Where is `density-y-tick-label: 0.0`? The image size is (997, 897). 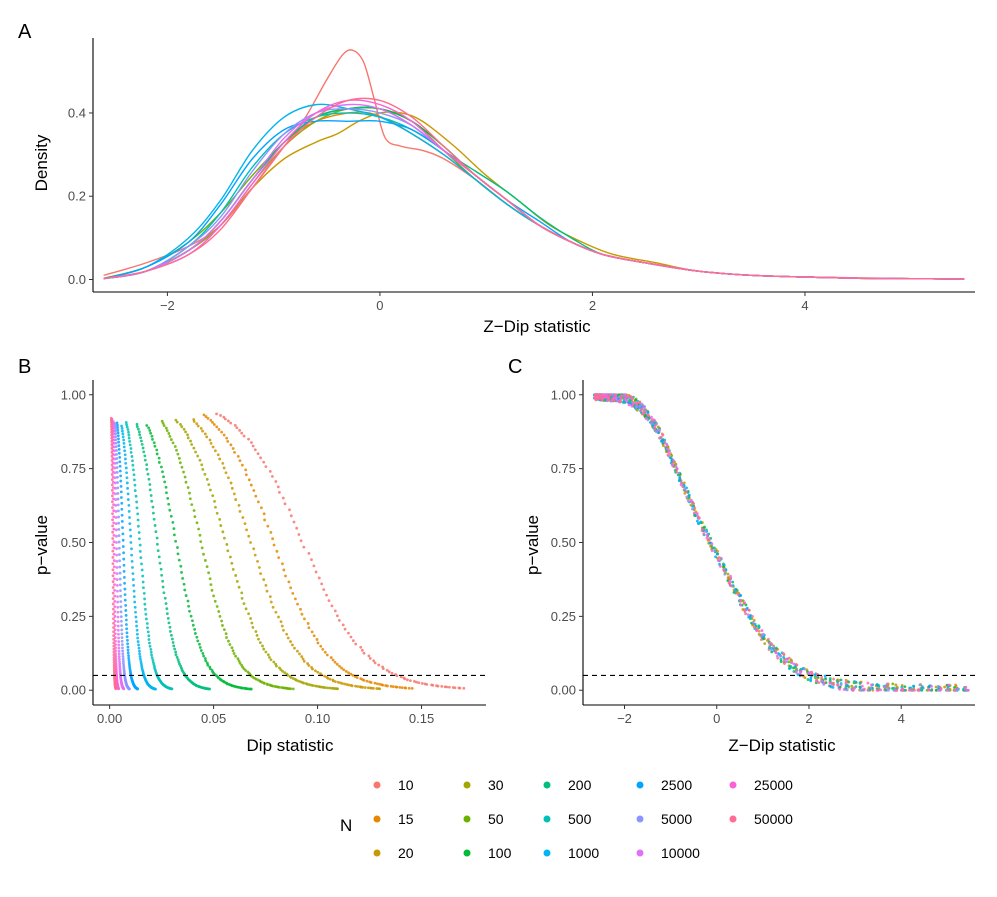
density-y-tick-label: 0.0 is located at coordinates (77, 279).